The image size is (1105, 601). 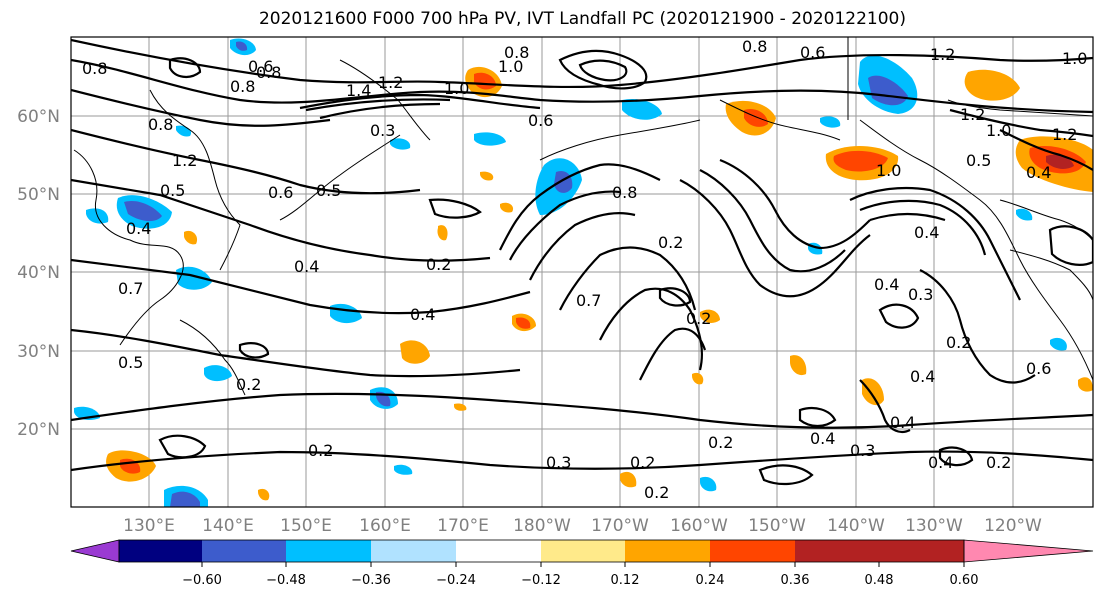 What do you see at coordinates (202, 580) in the screenshot?
I see `colorbar-tick: −0.60` at bounding box center [202, 580].